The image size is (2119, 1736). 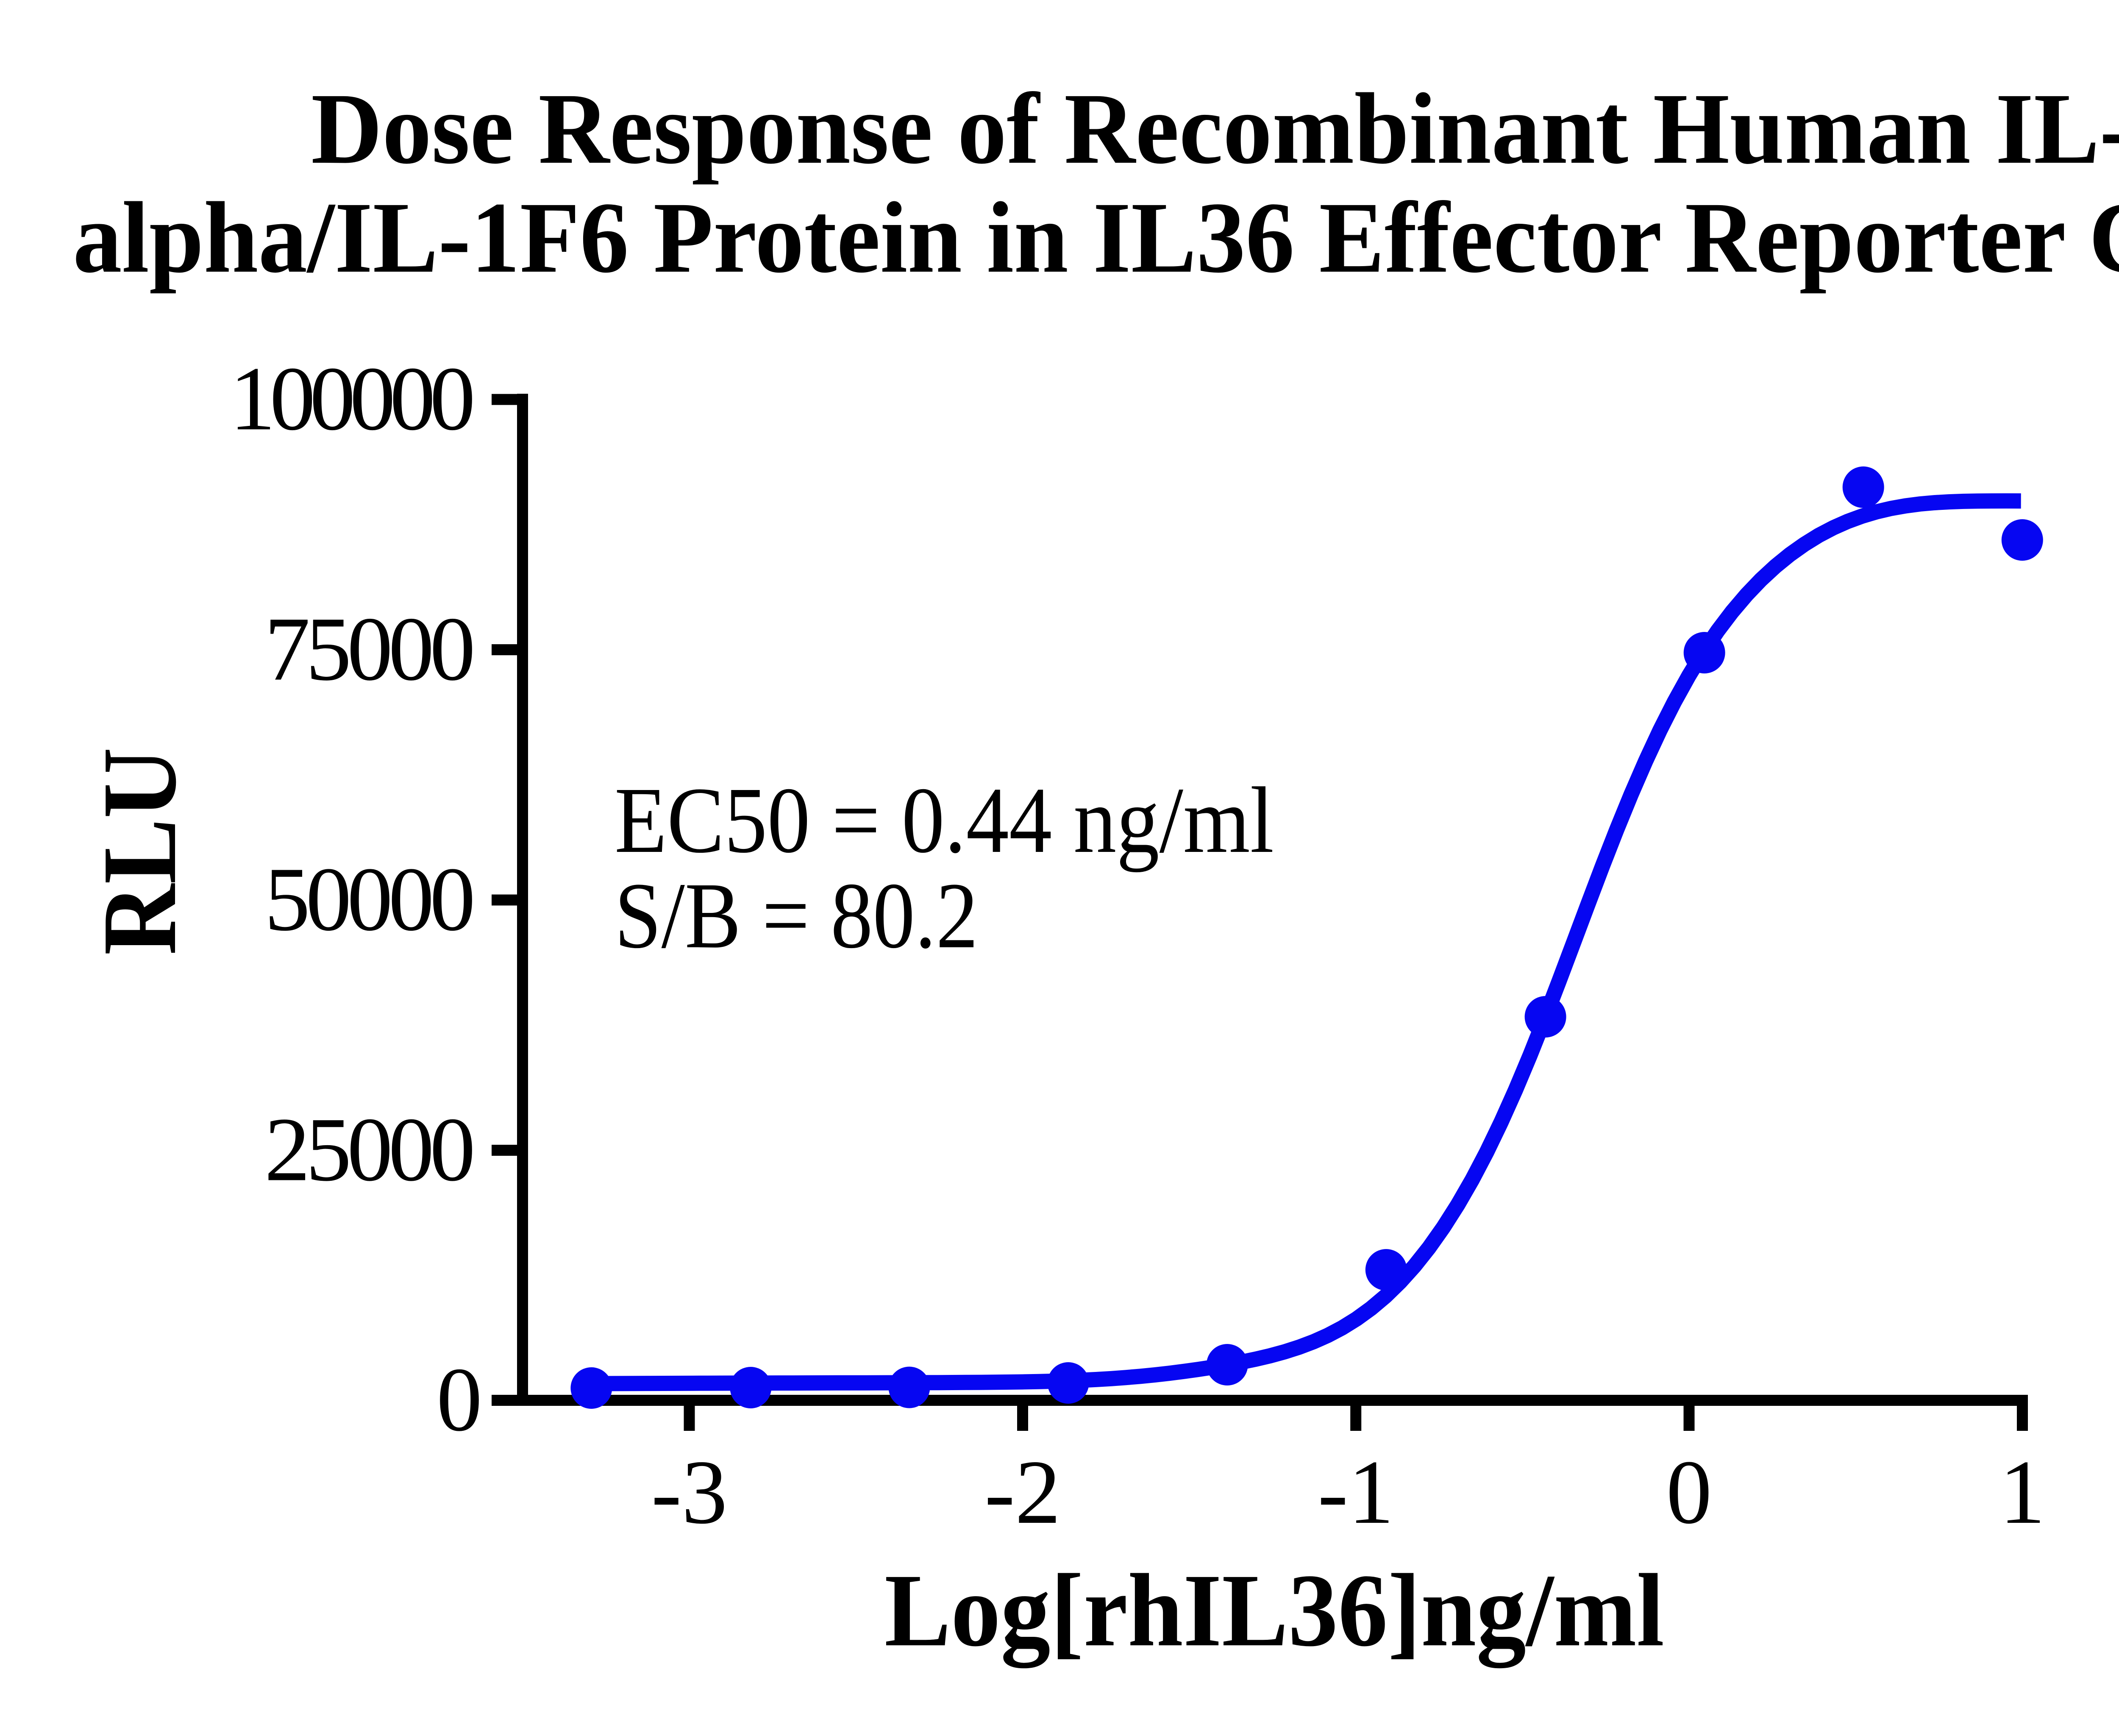 What do you see at coordinates (1274, 1610) in the screenshot?
I see `svg-text: Log[rhIL36]ng/ml` at bounding box center [1274, 1610].